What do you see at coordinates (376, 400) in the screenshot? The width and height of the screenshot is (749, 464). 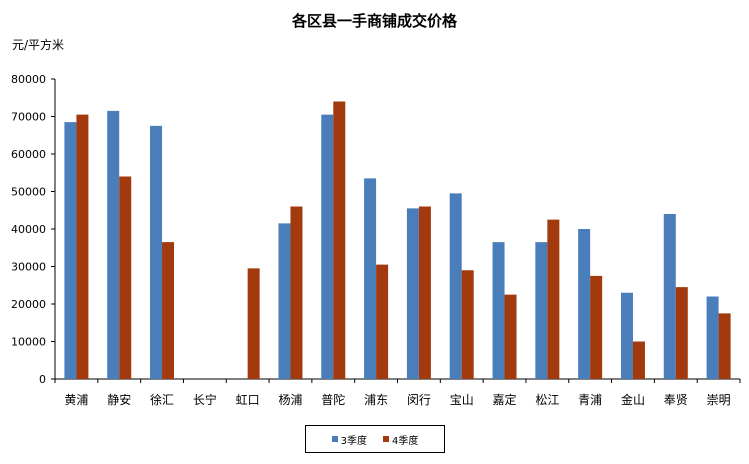 I see `x-category-label: 浦东` at bounding box center [376, 400].